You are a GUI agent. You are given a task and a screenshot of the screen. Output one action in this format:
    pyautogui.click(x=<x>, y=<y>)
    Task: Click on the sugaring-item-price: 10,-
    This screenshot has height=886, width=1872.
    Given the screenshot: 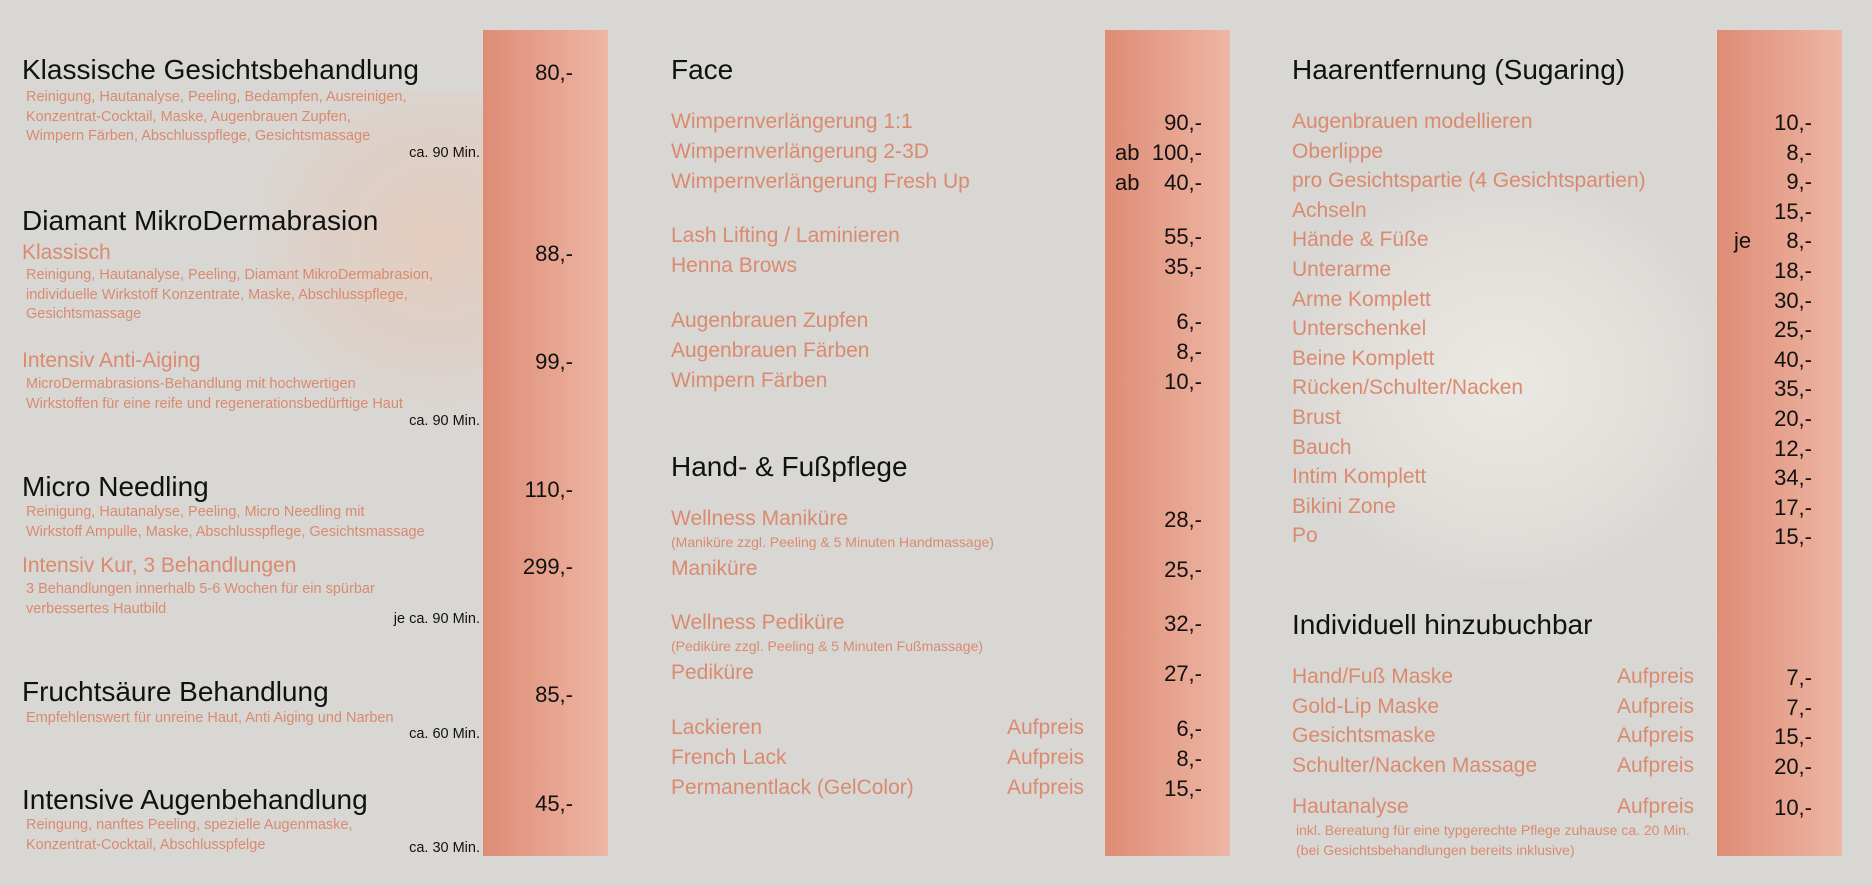 What is the action you would take?
    pyautogui.click(x=1793, y=122)
    